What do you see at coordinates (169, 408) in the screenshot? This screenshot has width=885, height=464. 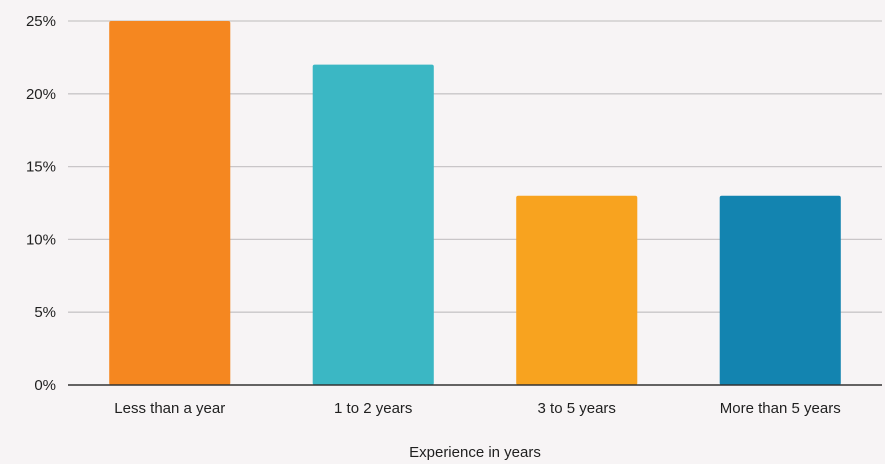 I see `x-tick-label: Less than a year` at bounding box center [169, 408].